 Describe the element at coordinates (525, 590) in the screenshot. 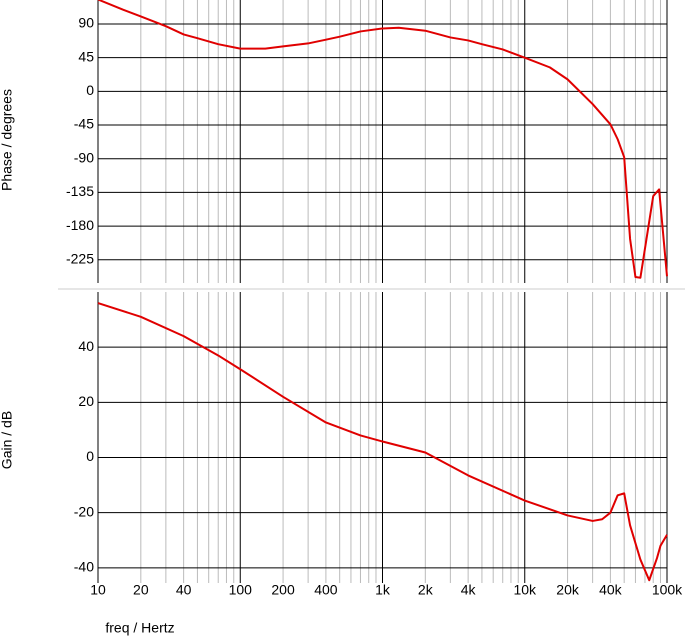

I see `x-tick-label: 10k` at that location.